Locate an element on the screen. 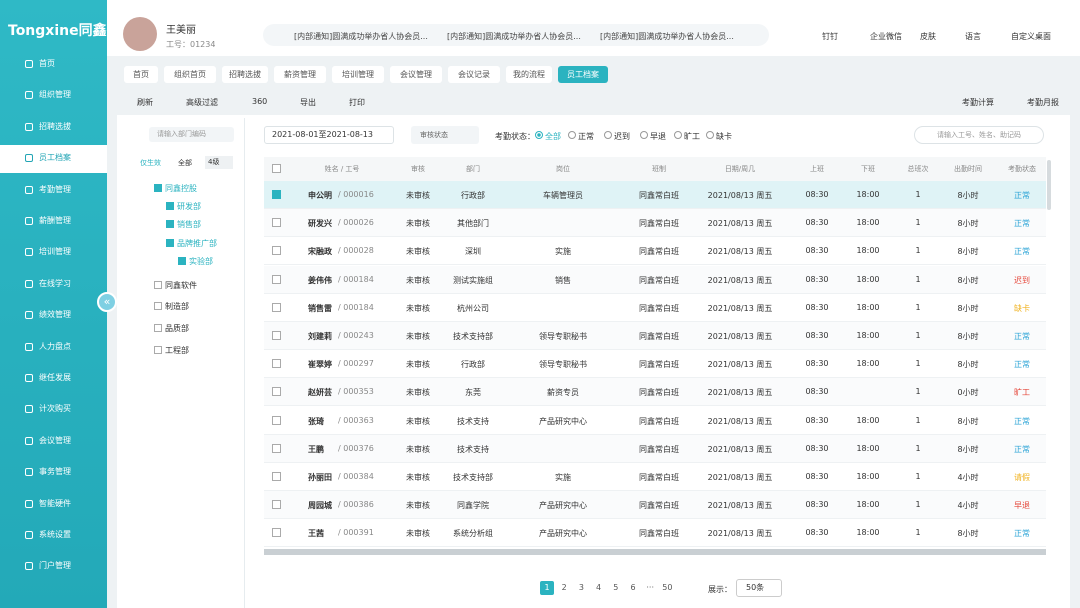  tree-node: 品质部 is located at coordinates (177, 328).